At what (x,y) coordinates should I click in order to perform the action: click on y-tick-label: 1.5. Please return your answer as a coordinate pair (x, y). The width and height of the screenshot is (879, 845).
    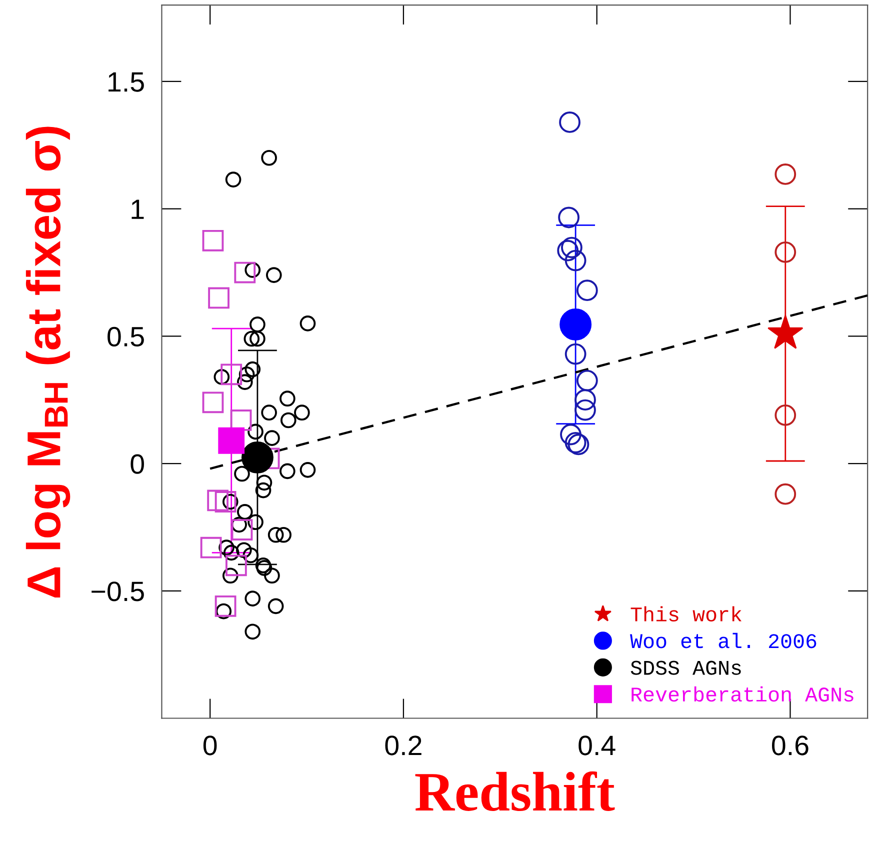
    Looking at the image, I should click on (126, 82).